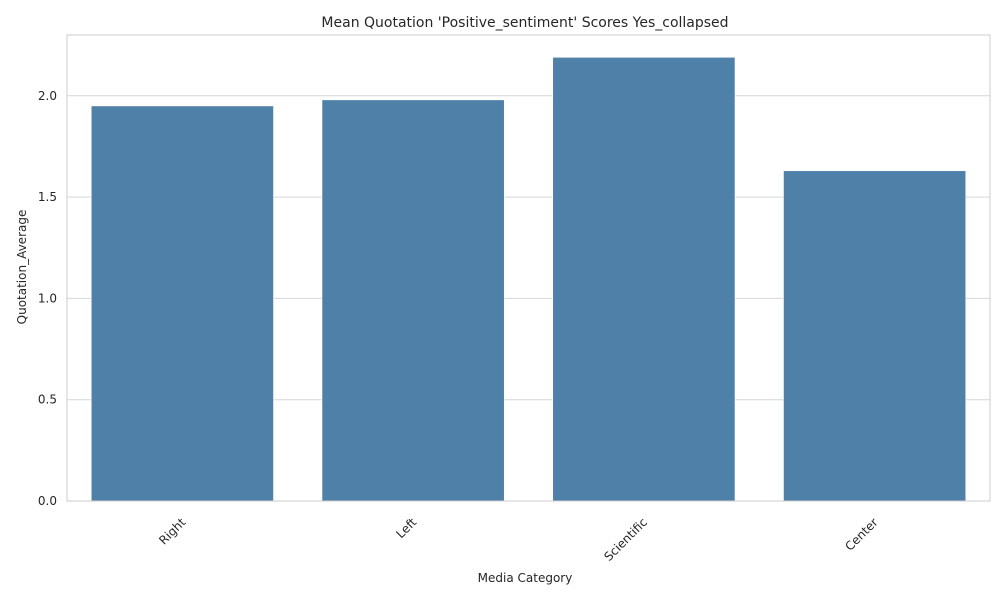 This screenshot has height=600, width=1000. What do you see at coordinates (172, 531) in the screenshot?
I see `x-tick-label-right: Right` at bounding box center [172, 531].